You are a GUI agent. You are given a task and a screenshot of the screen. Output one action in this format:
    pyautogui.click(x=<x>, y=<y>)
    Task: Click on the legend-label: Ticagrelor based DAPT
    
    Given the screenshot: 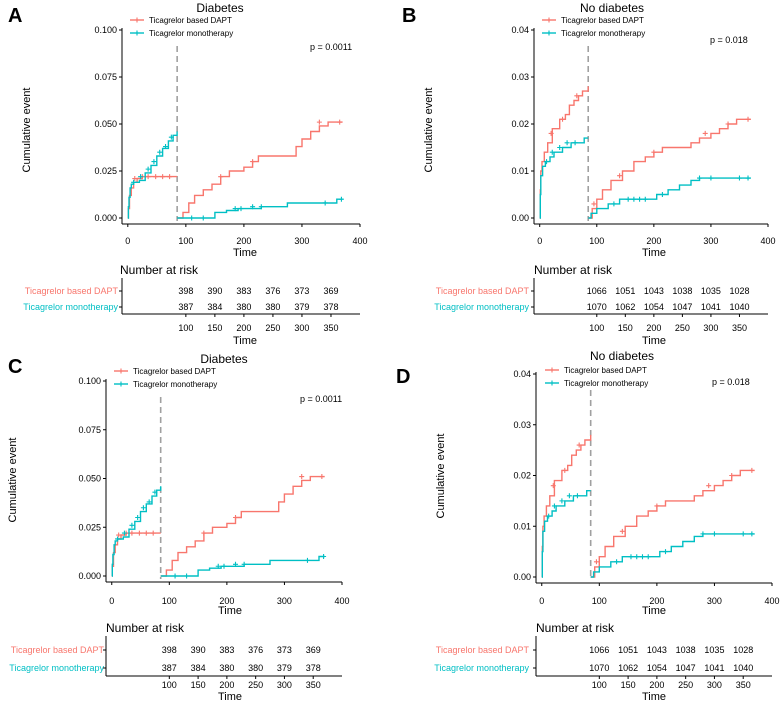 What is the action you would take?
    pyautogui.click(x=190, y=20)
    